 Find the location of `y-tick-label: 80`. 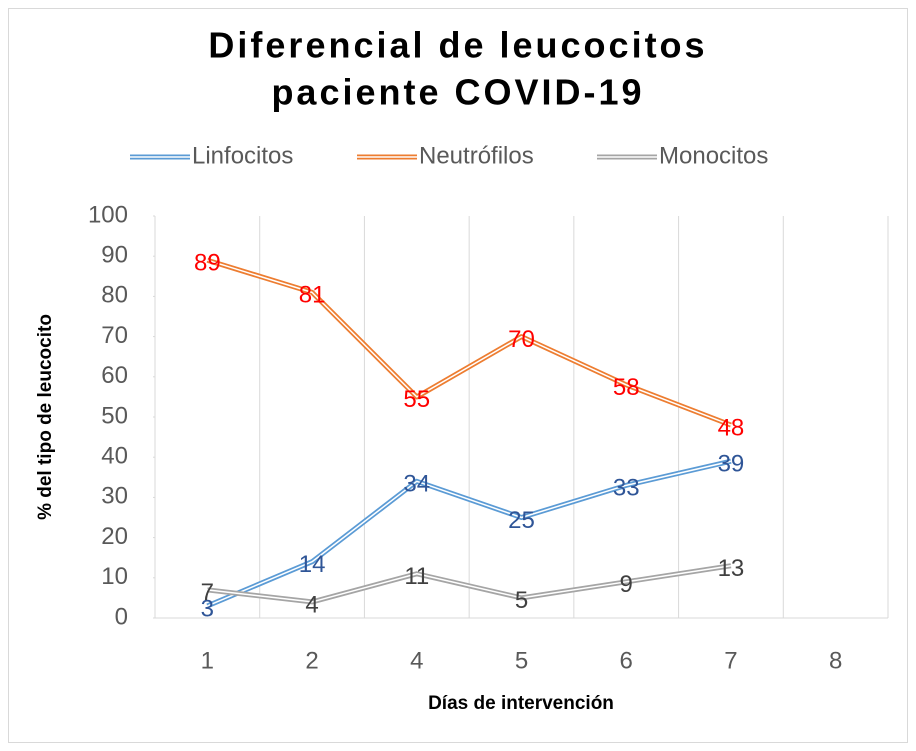

y-tick-label: 80 is located at coordinates (114, 295).